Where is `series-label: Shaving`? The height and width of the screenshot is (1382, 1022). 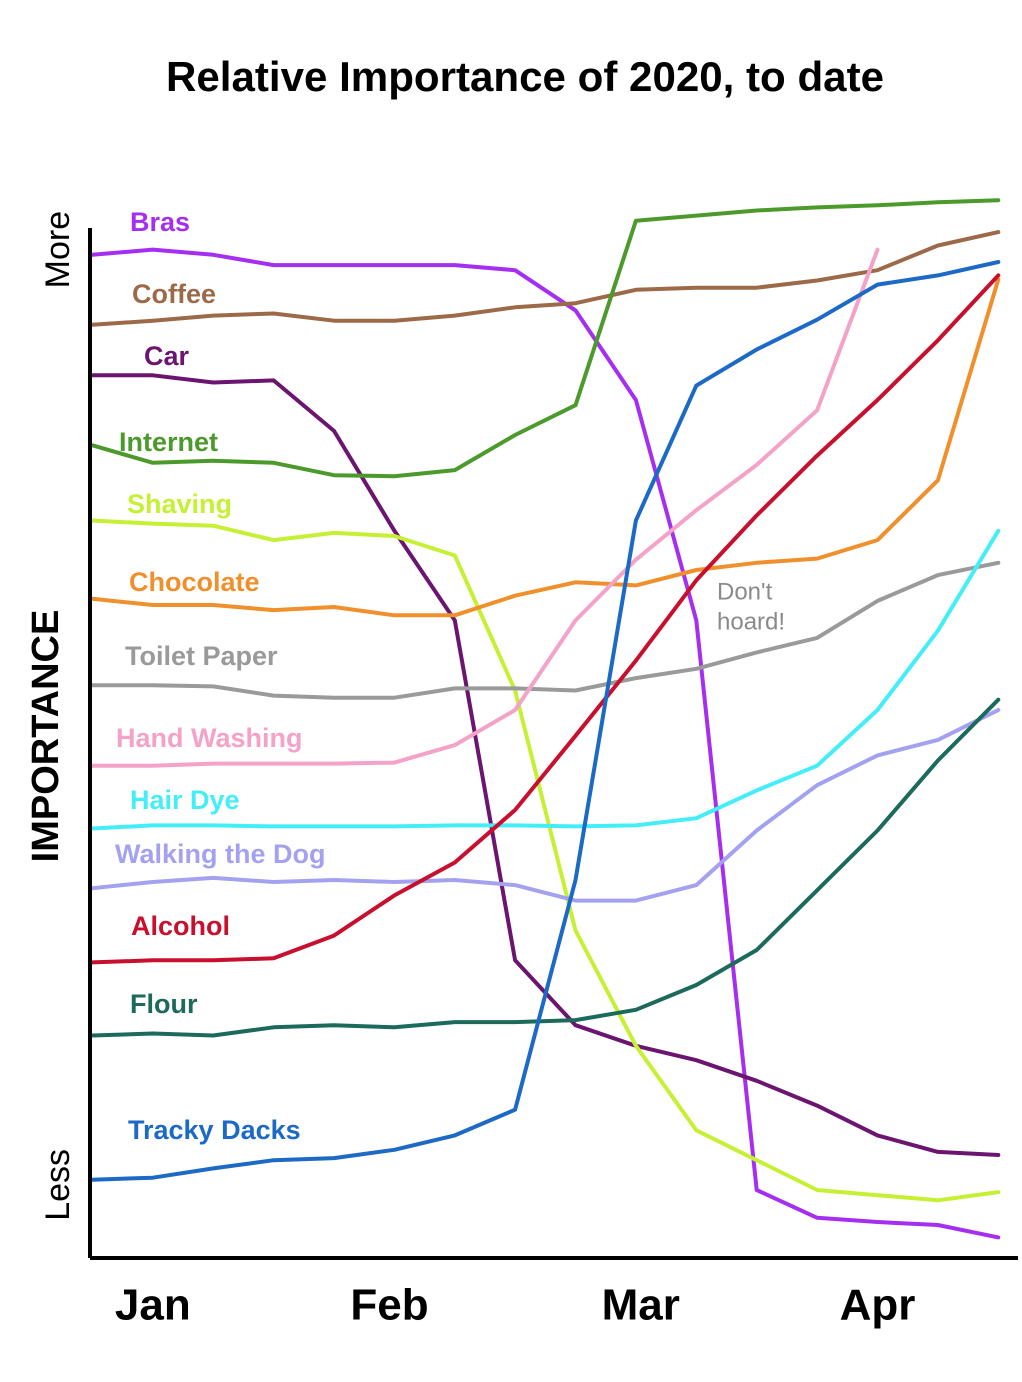
series-label: Shaving is located at coordinates (179, 504).